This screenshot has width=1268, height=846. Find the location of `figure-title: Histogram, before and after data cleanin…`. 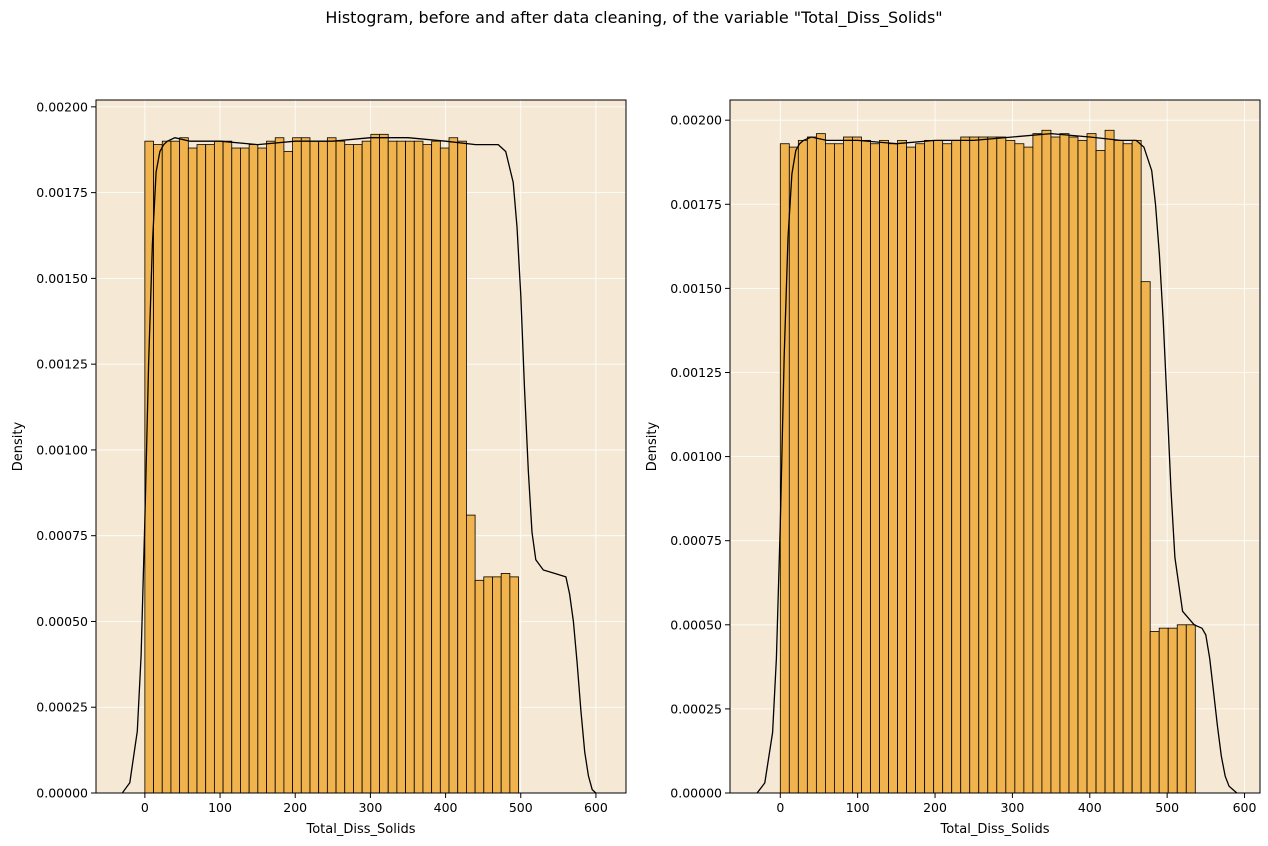

figure-title: Histogram, before and after data cleanin… is located at coordinates (634, 17).